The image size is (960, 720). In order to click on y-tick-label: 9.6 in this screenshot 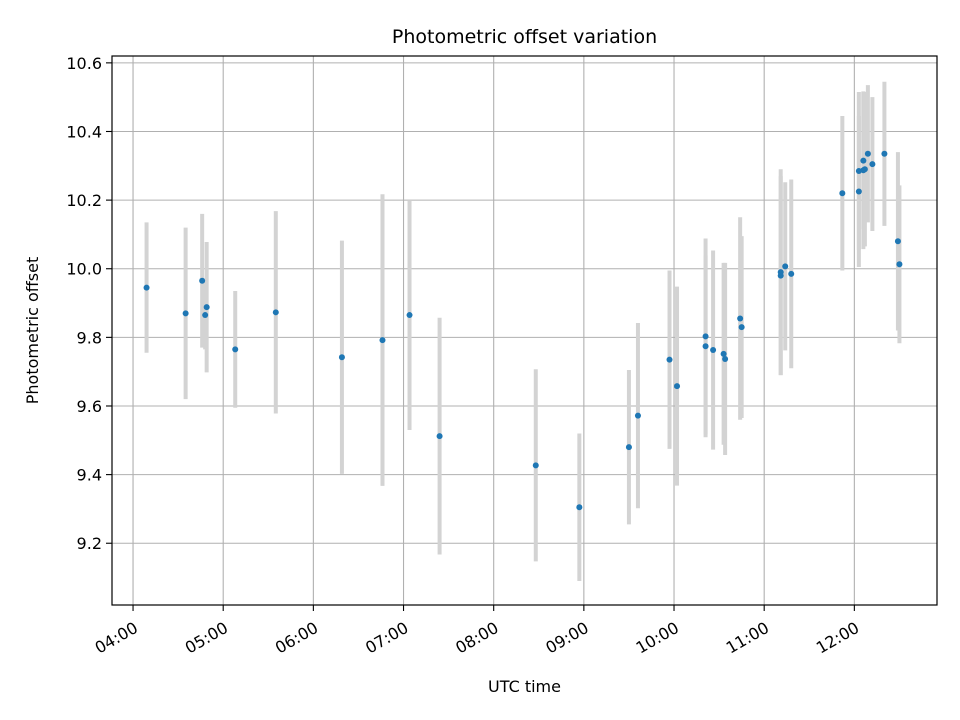, I will do `click(89, 406)`.